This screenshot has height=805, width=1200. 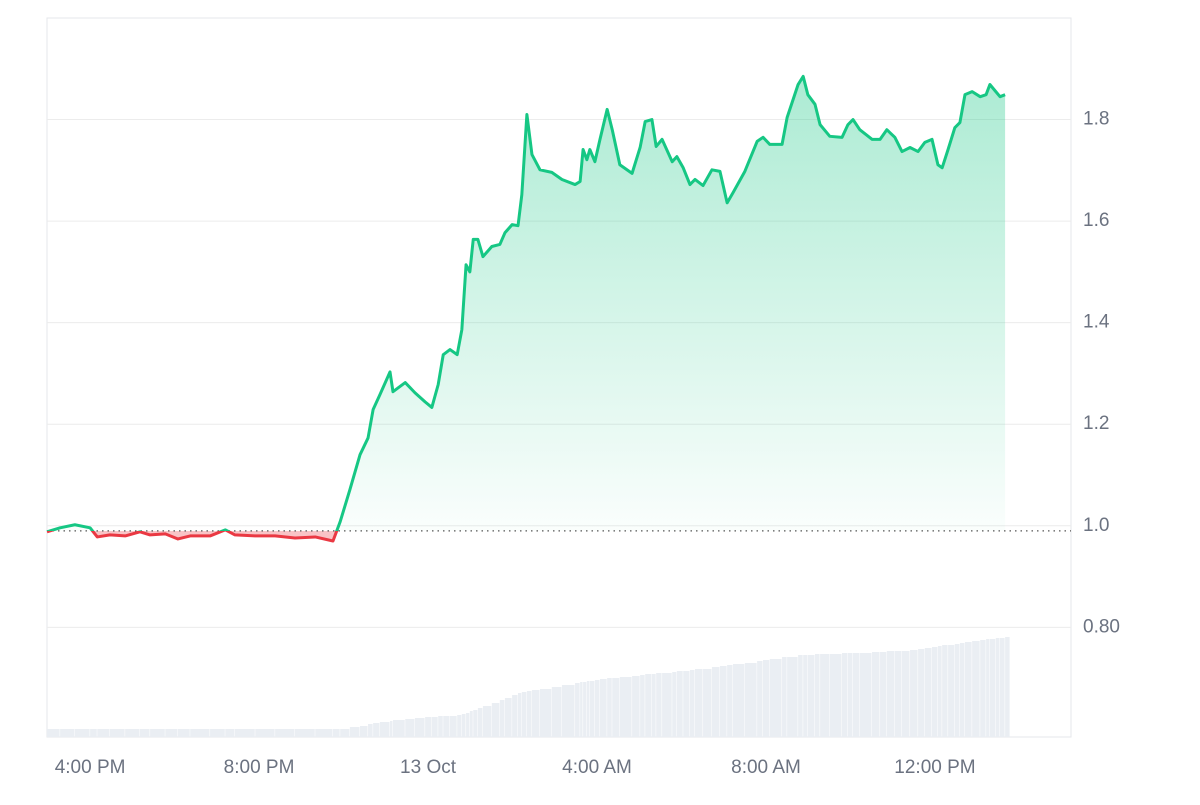 What do you see at coordinates (1096, 322) in the screenshot?
I see `y-tick-label: 1.4` at bounding box center [1096, 322].